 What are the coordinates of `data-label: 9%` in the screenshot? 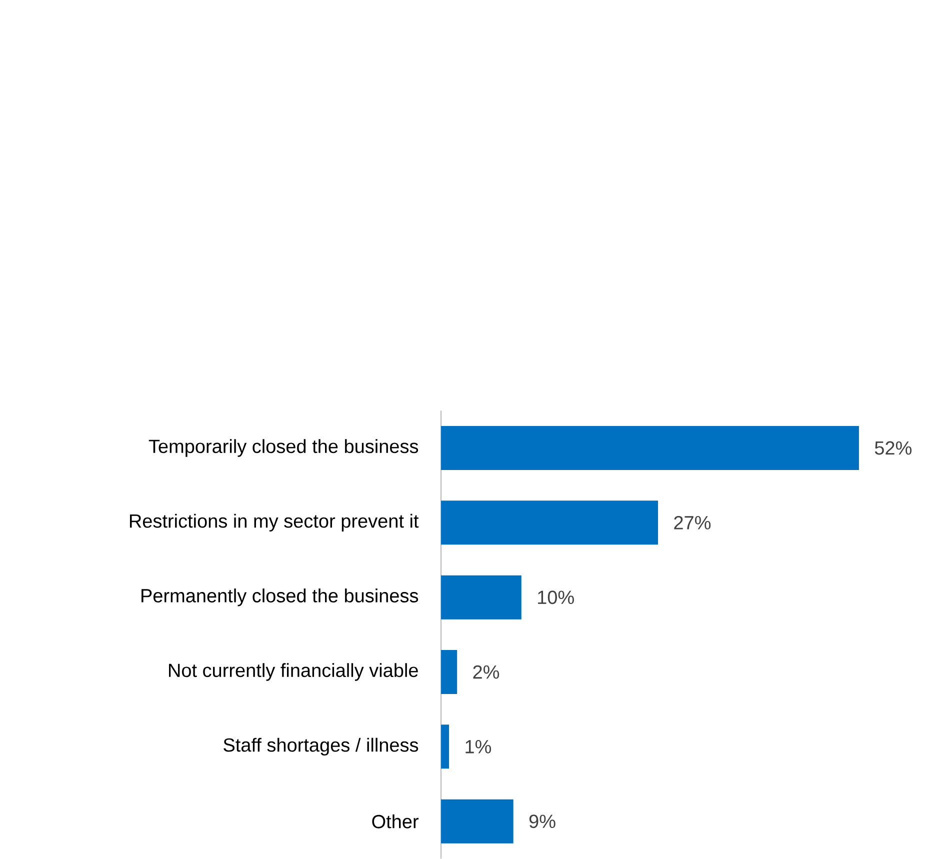 It's located at (542, 821).